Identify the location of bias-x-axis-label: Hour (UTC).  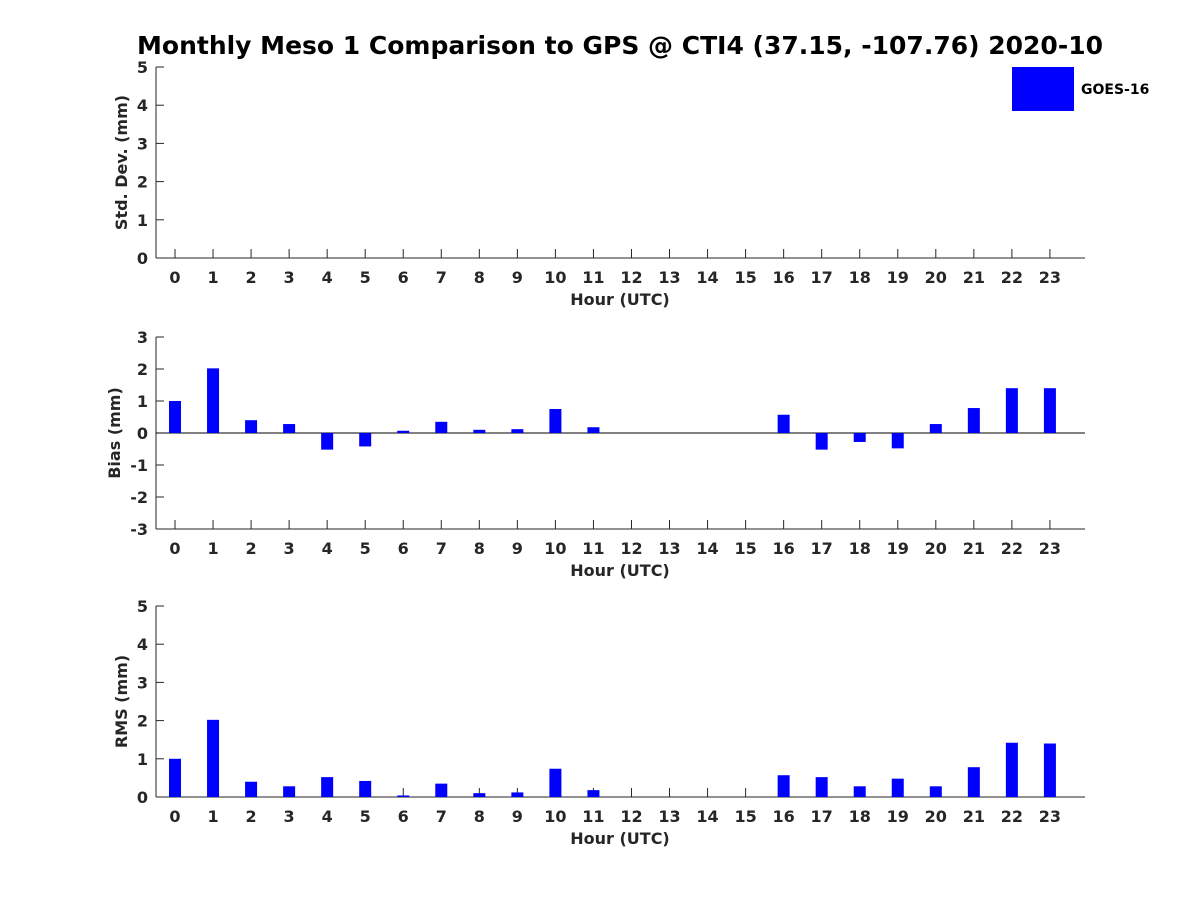
(620, 570).